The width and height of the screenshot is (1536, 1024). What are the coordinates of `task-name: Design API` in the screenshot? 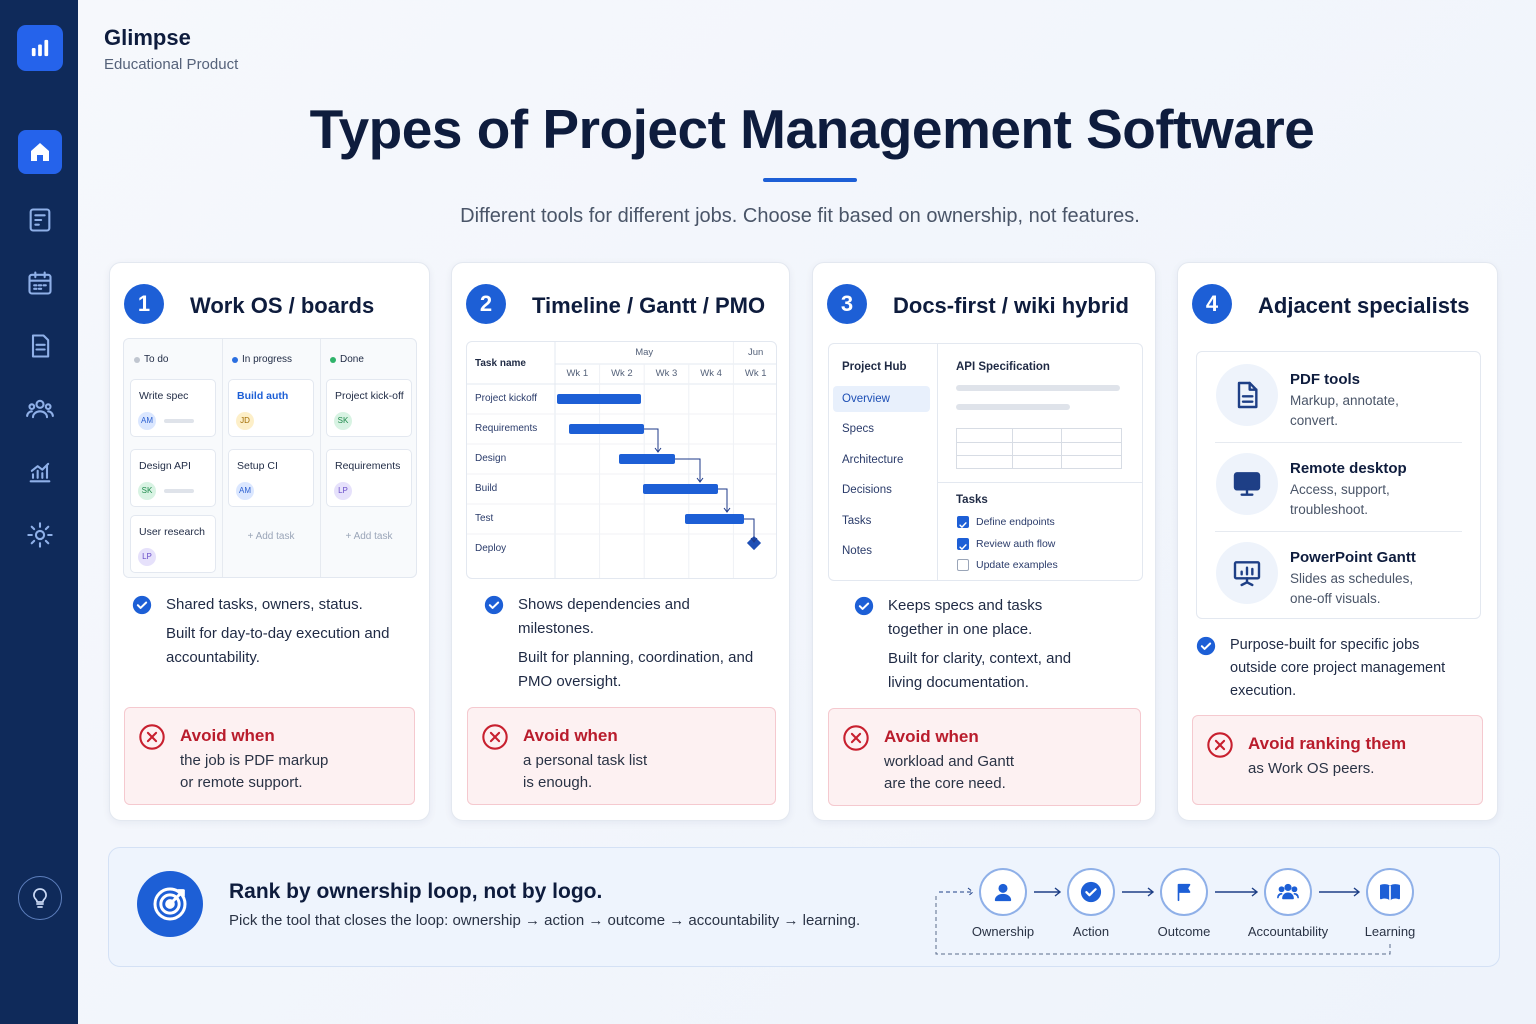 It's located at (165, 466).